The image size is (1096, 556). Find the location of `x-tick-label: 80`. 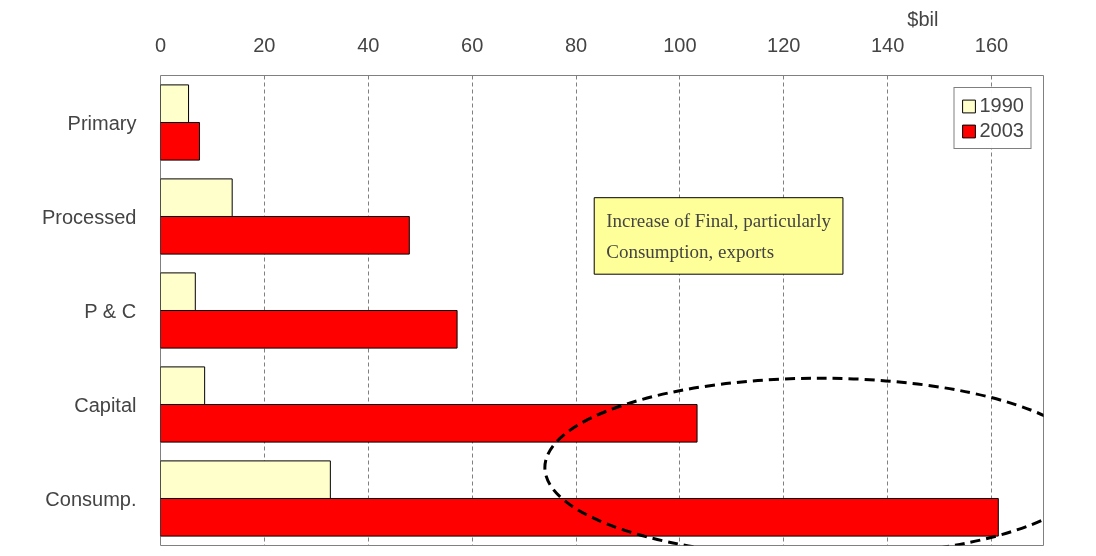

x-tick-label: 80 is located at coordinates (576, 44).